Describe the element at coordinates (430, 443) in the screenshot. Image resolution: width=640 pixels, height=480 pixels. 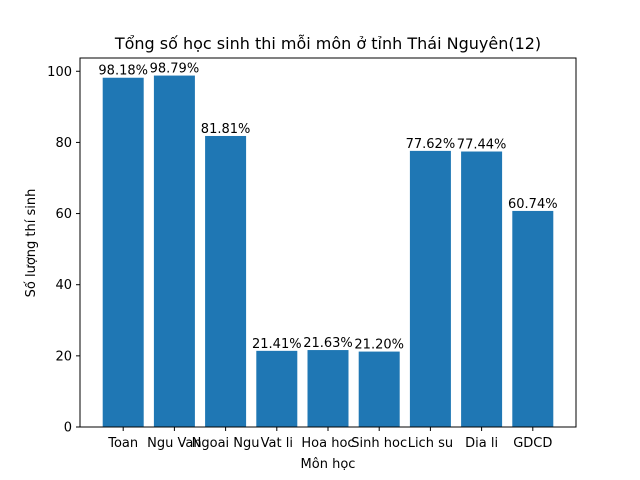
I see `x-tick-label: Lich su` at that location.